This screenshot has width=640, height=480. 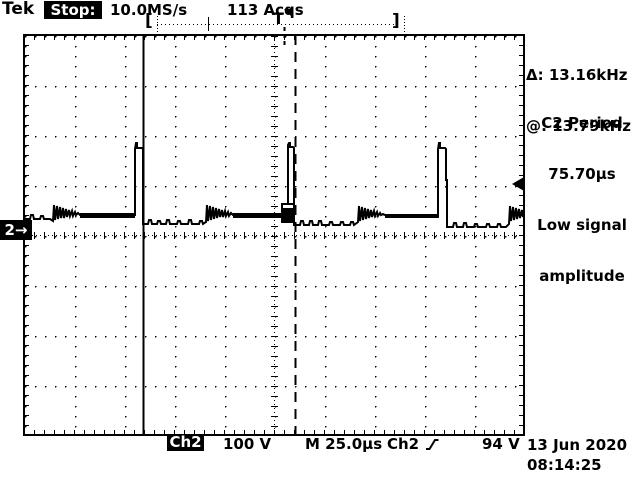 What do you see at coordinates (247, 444) in the screenshot?
I see `vertical-scale-readout: 100 V` at bounding box center [247, 444].